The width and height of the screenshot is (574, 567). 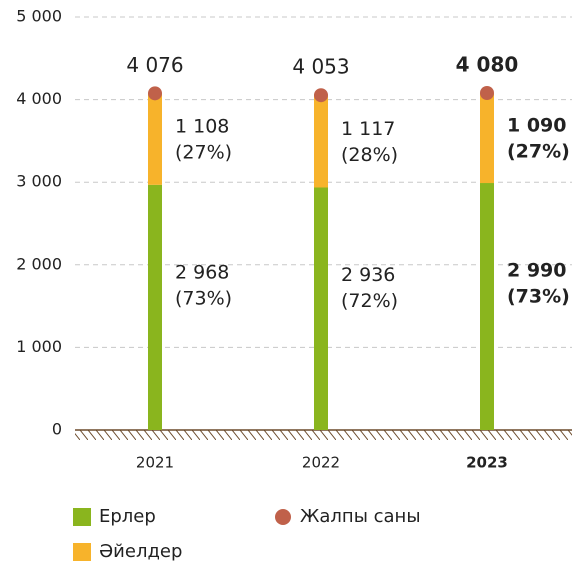 What do you see at coordinates (537, 126) in the screenshot?
I see `value-label: 1 090` at bounding box center [537, 126].